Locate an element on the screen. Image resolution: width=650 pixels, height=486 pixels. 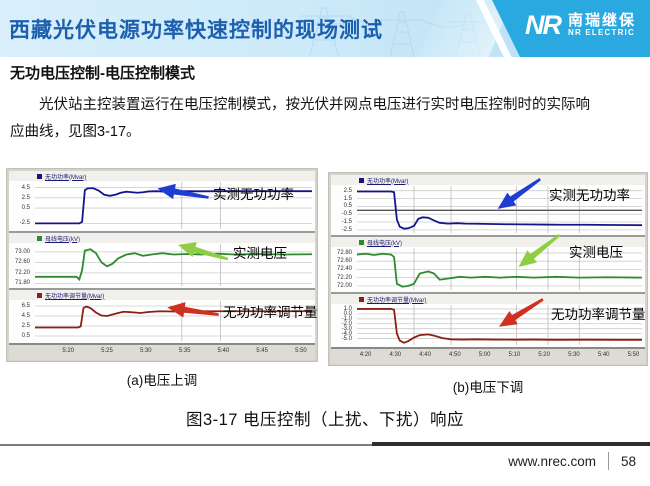
logo-background is located at coordinates (571, 28).